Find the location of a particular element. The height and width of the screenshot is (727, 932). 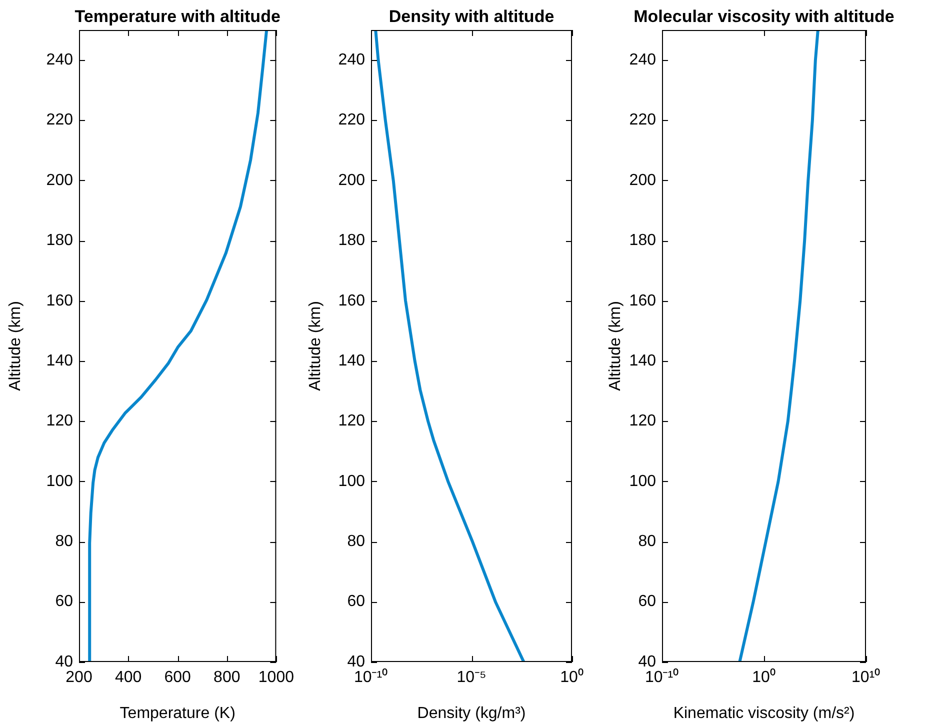

chart-title: Density with altitude is located at coordinates (471, 16).